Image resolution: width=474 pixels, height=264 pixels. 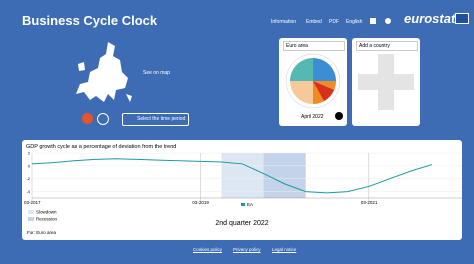 I want to click on facebook-icon, so click(x=373, y=21).